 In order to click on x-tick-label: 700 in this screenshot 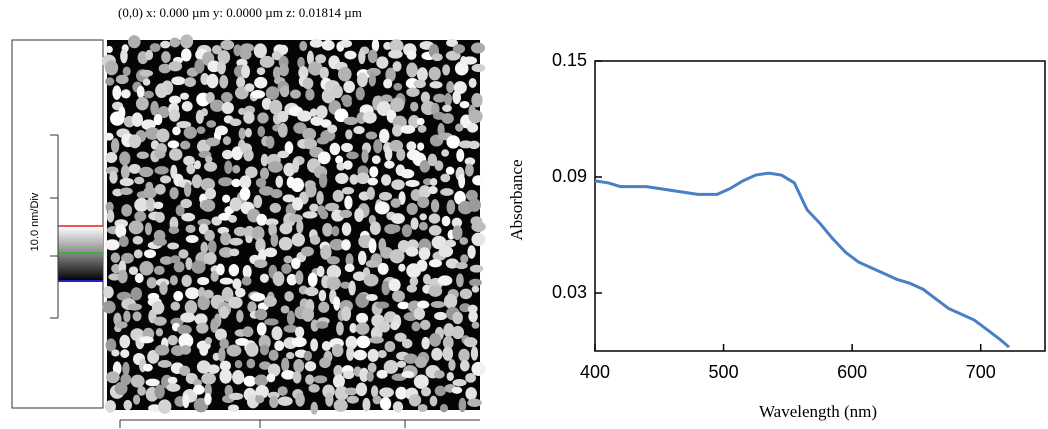, I will do `click(981, 372)`.